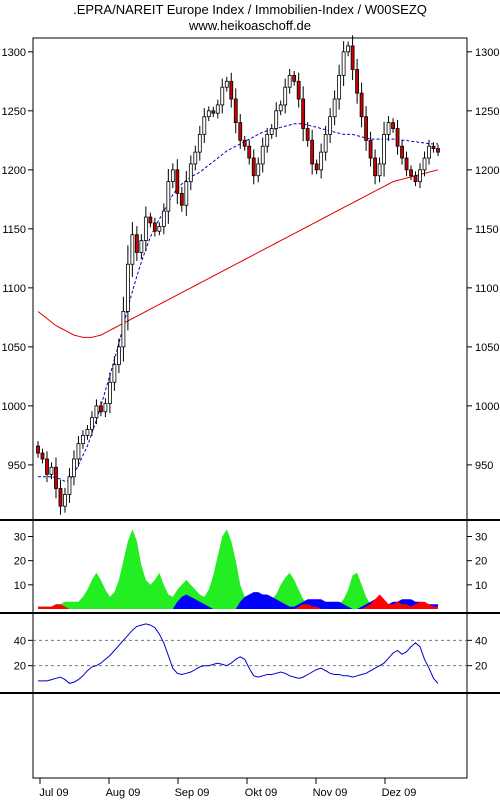 The height and width of the screenshot is (800, 500). What do you see at coordinates (487, 289) in the screenshot?
I see `price-tick-label-right: 1100` at bounding box center [487, 289].